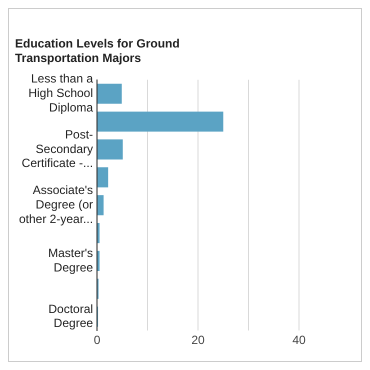 The width and height of the screenshot is (370, 370). I want to click on y-tick-label: Doctoral Degree, so click(71, 316).